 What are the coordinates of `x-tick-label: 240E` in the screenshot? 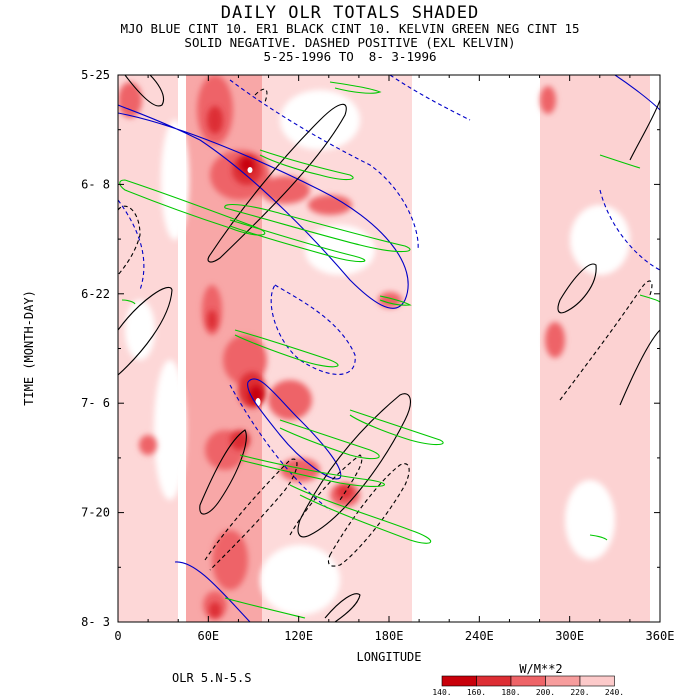 It's located at (479, 636).